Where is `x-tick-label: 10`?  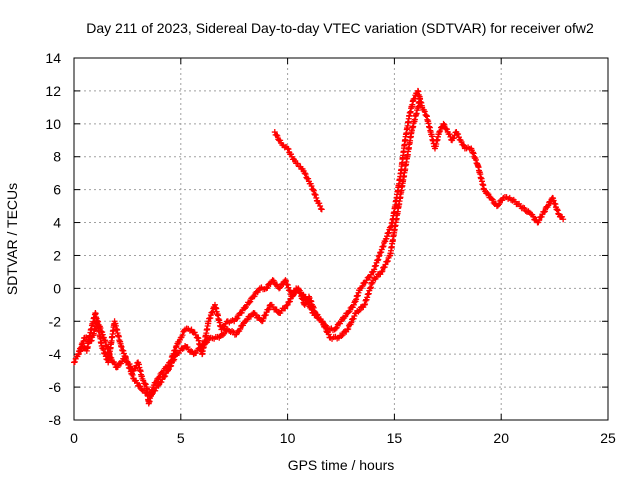
x-tick-label: 10 is located at coordinates (288, 438).